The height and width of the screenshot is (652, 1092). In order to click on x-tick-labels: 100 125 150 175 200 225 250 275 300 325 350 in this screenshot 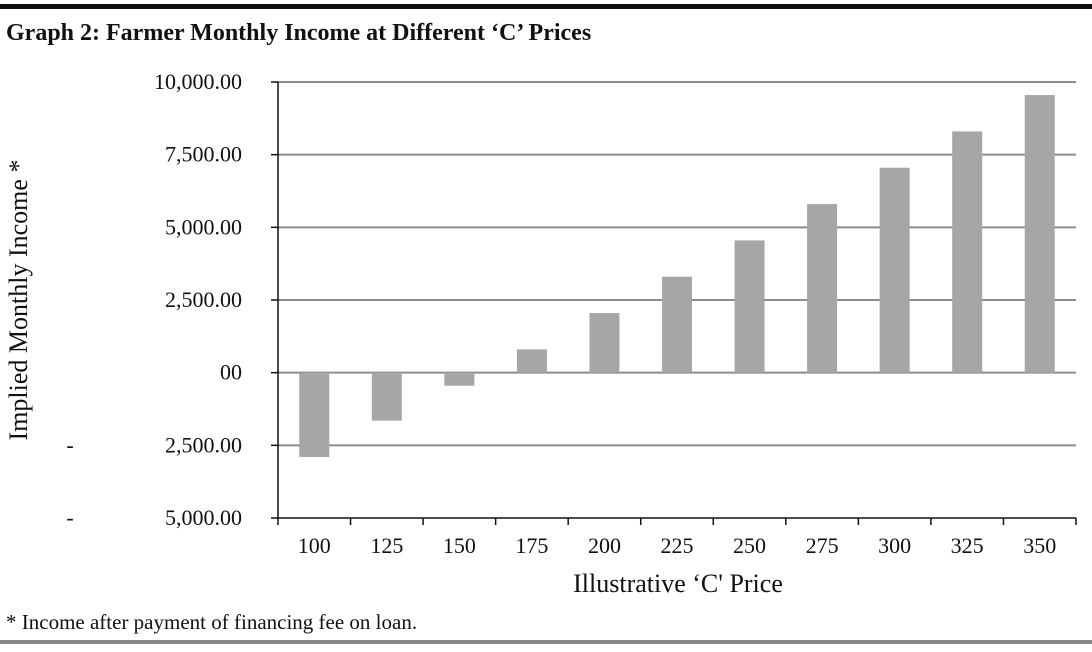, I will do `click(677, 545)`.